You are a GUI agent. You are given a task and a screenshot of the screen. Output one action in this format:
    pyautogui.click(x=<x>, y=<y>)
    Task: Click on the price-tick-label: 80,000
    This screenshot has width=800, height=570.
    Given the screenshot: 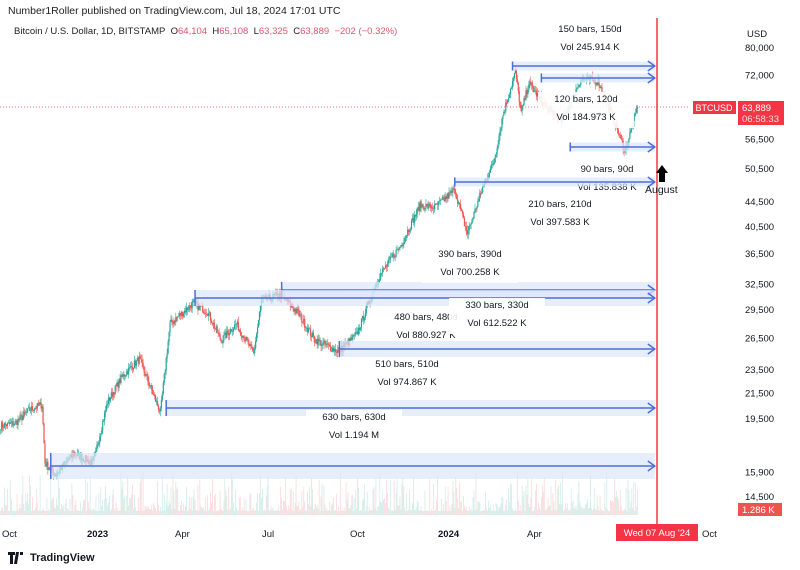 What is the action you would take?
    pyautogui.click(x=759, y=48)
    